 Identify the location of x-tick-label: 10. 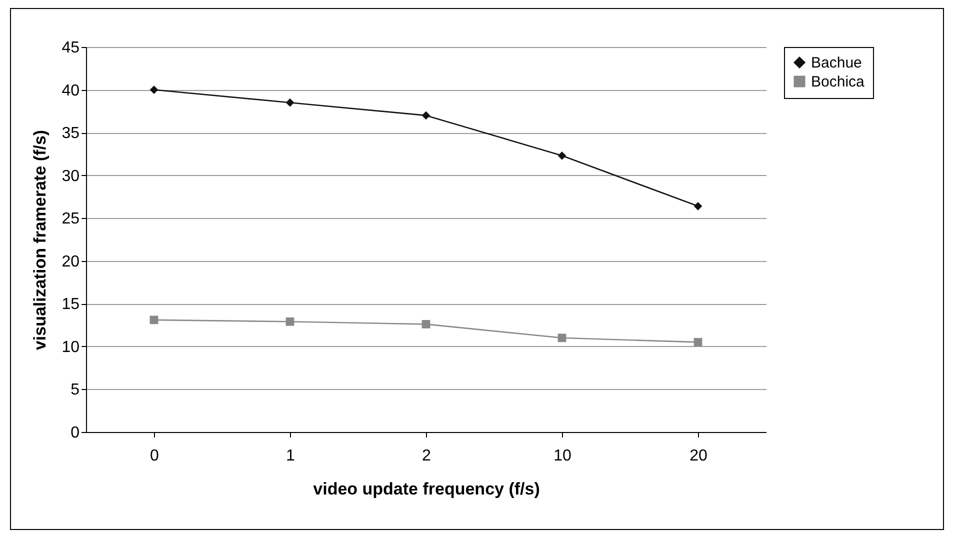
(563, 456).